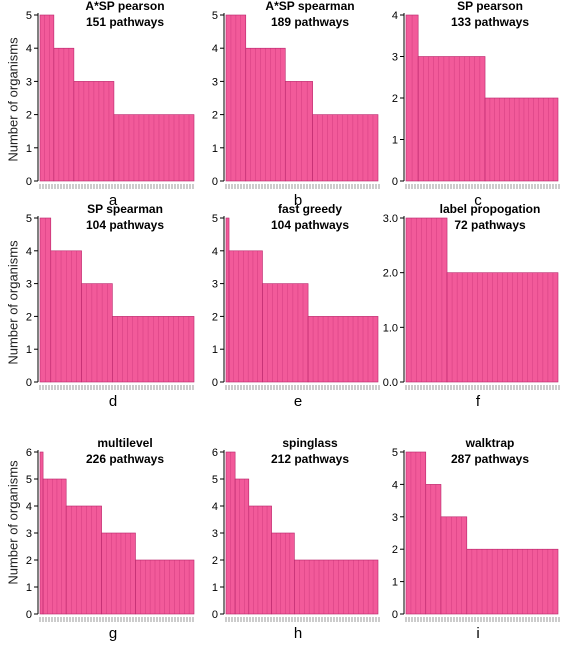 This screenshot has width=566, height=649. What do you see at coordinates (113, 200) in the screenshot?
I see `panel-letter: a` at bounding box center [113, 200].